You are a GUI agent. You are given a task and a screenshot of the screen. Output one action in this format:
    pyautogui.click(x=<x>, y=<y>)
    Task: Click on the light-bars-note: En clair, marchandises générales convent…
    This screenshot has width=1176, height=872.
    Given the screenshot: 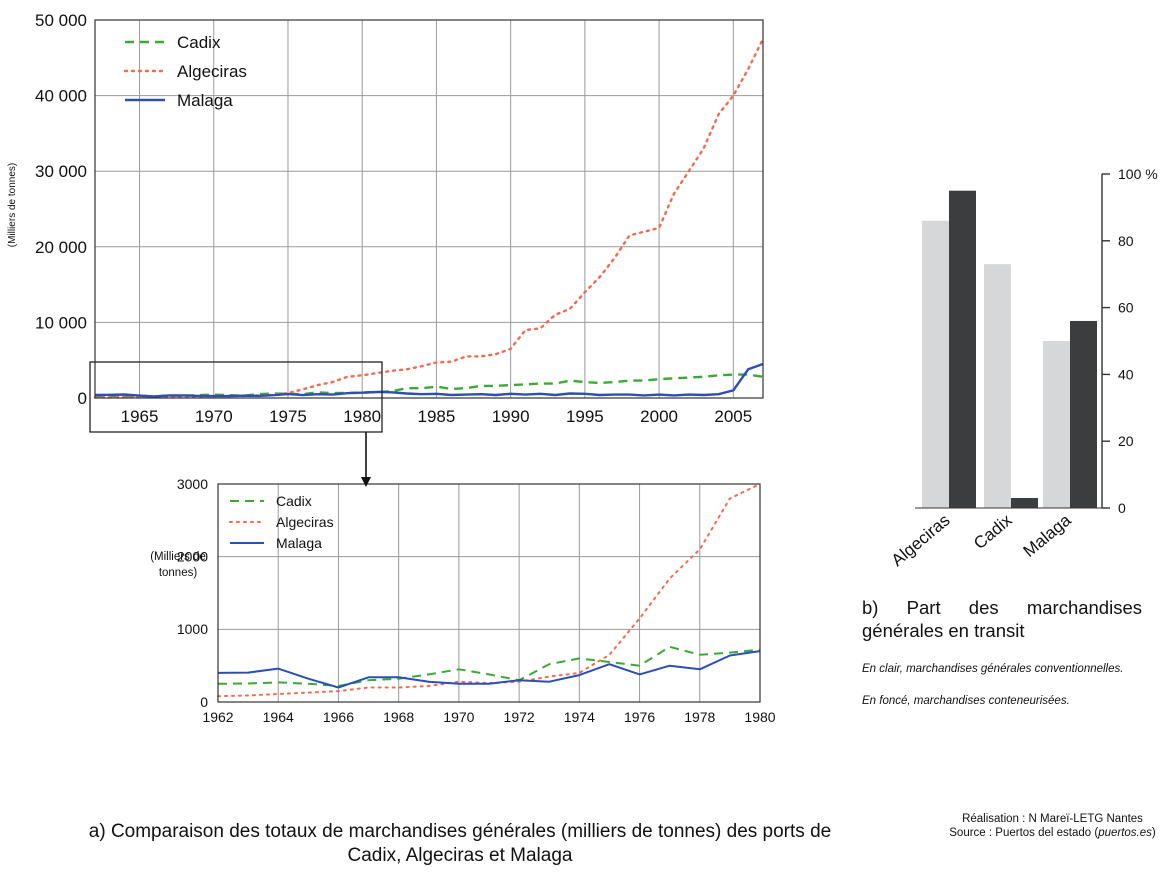 What is the action you would take?
    pyautogui.click(x=993, y=669)
    